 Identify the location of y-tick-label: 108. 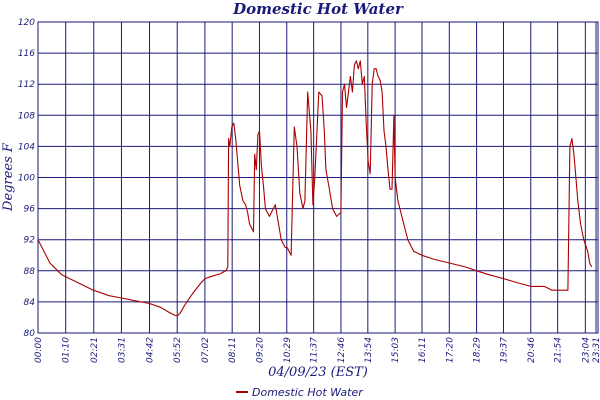
(26, 116).